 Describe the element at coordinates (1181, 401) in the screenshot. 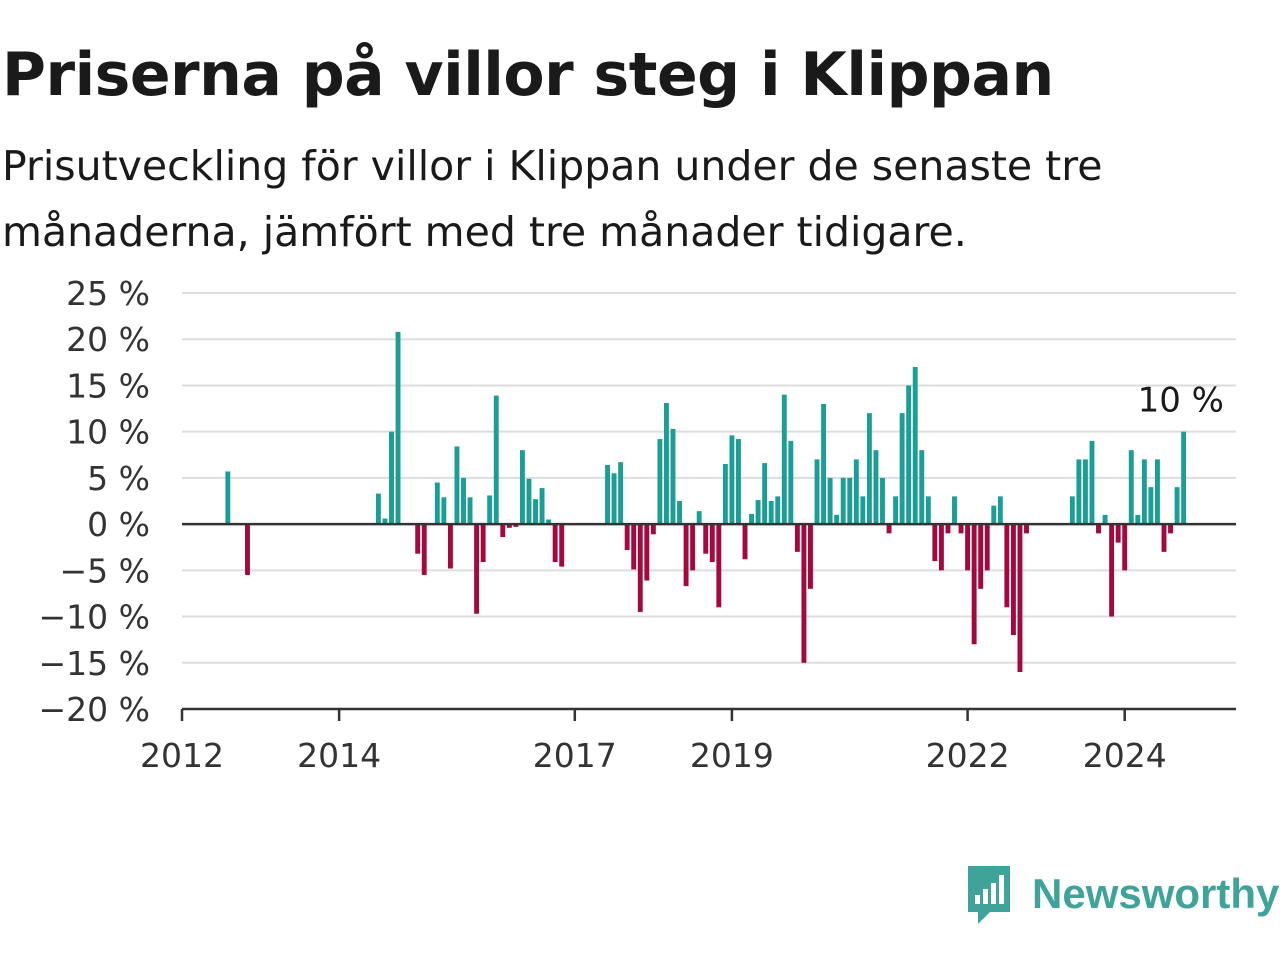

I see `annotations: 10 %` at that location.